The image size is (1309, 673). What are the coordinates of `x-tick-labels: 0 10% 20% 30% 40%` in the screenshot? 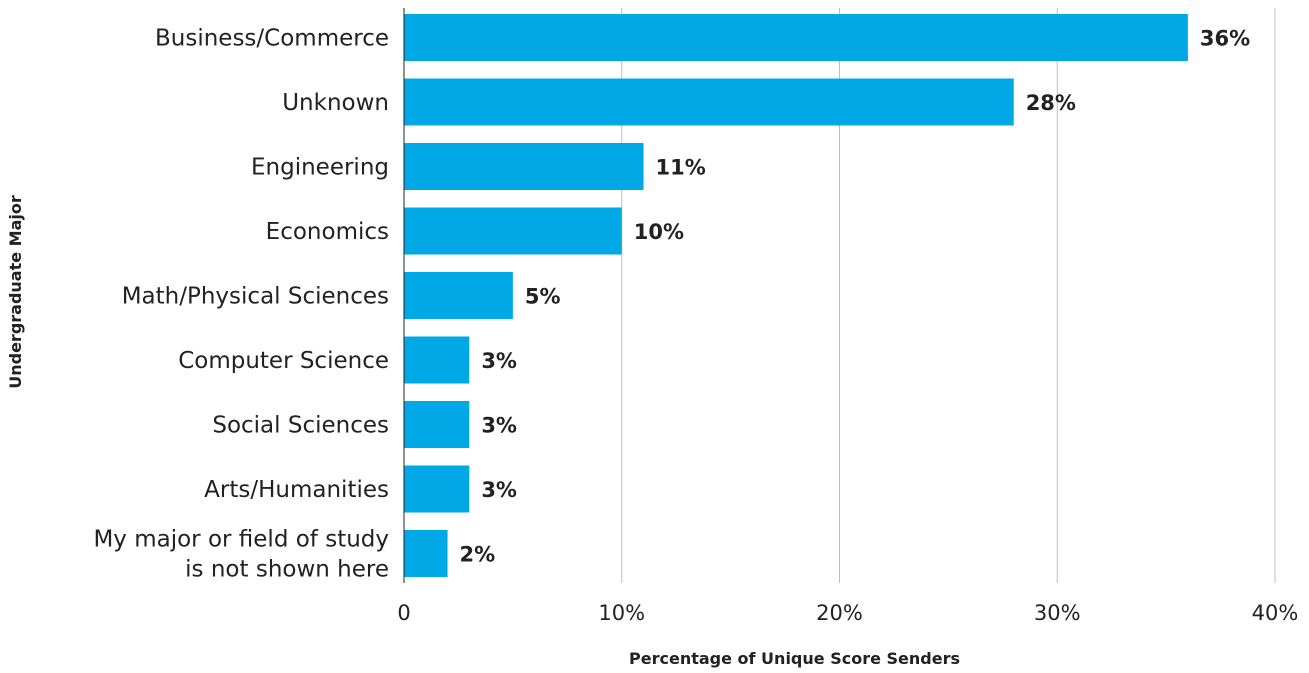 It's located at (847, 613).